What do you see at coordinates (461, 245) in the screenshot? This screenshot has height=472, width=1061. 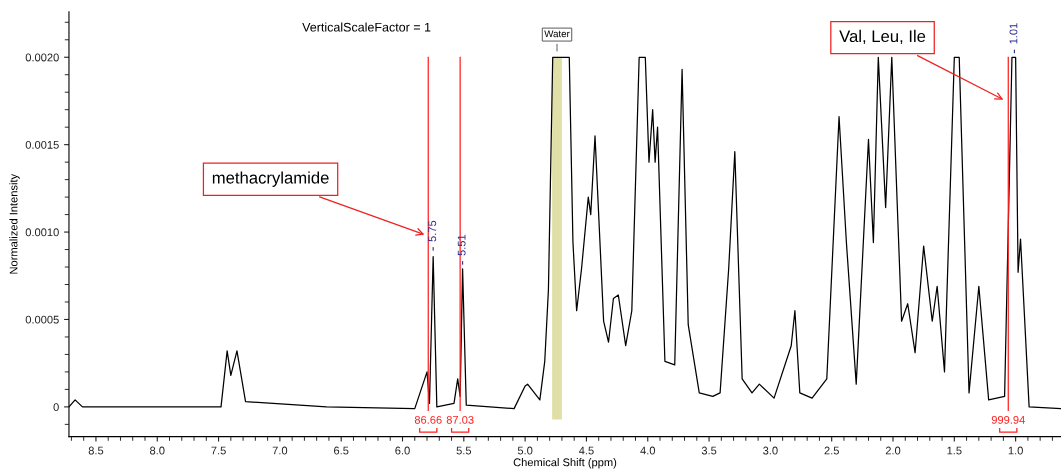 I see `annotation: 5.51` at bounding box center [461, 245].